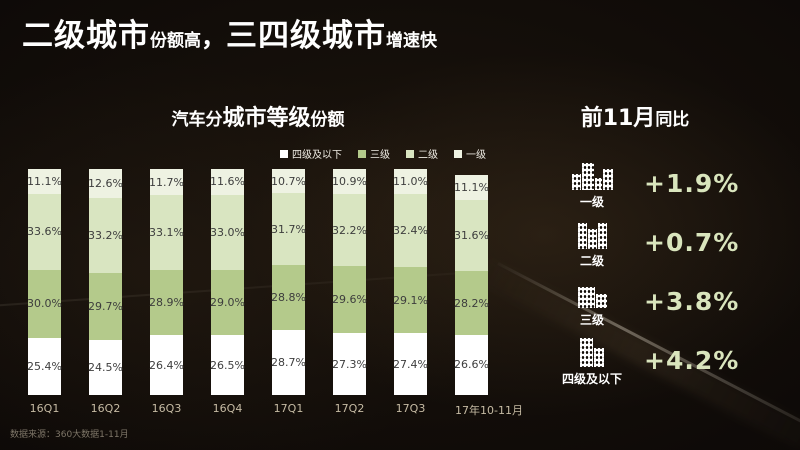  I want to click on bar-segment: 10.9%, so click(349, 181).